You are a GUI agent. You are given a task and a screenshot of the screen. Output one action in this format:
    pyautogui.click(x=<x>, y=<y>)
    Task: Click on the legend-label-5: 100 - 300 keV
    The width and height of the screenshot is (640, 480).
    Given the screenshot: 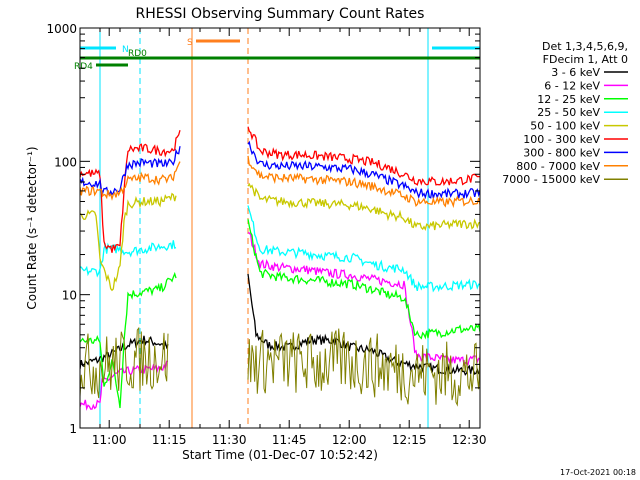 What is the action you would take?
    pyautogui.click(x=561, y=139)
    